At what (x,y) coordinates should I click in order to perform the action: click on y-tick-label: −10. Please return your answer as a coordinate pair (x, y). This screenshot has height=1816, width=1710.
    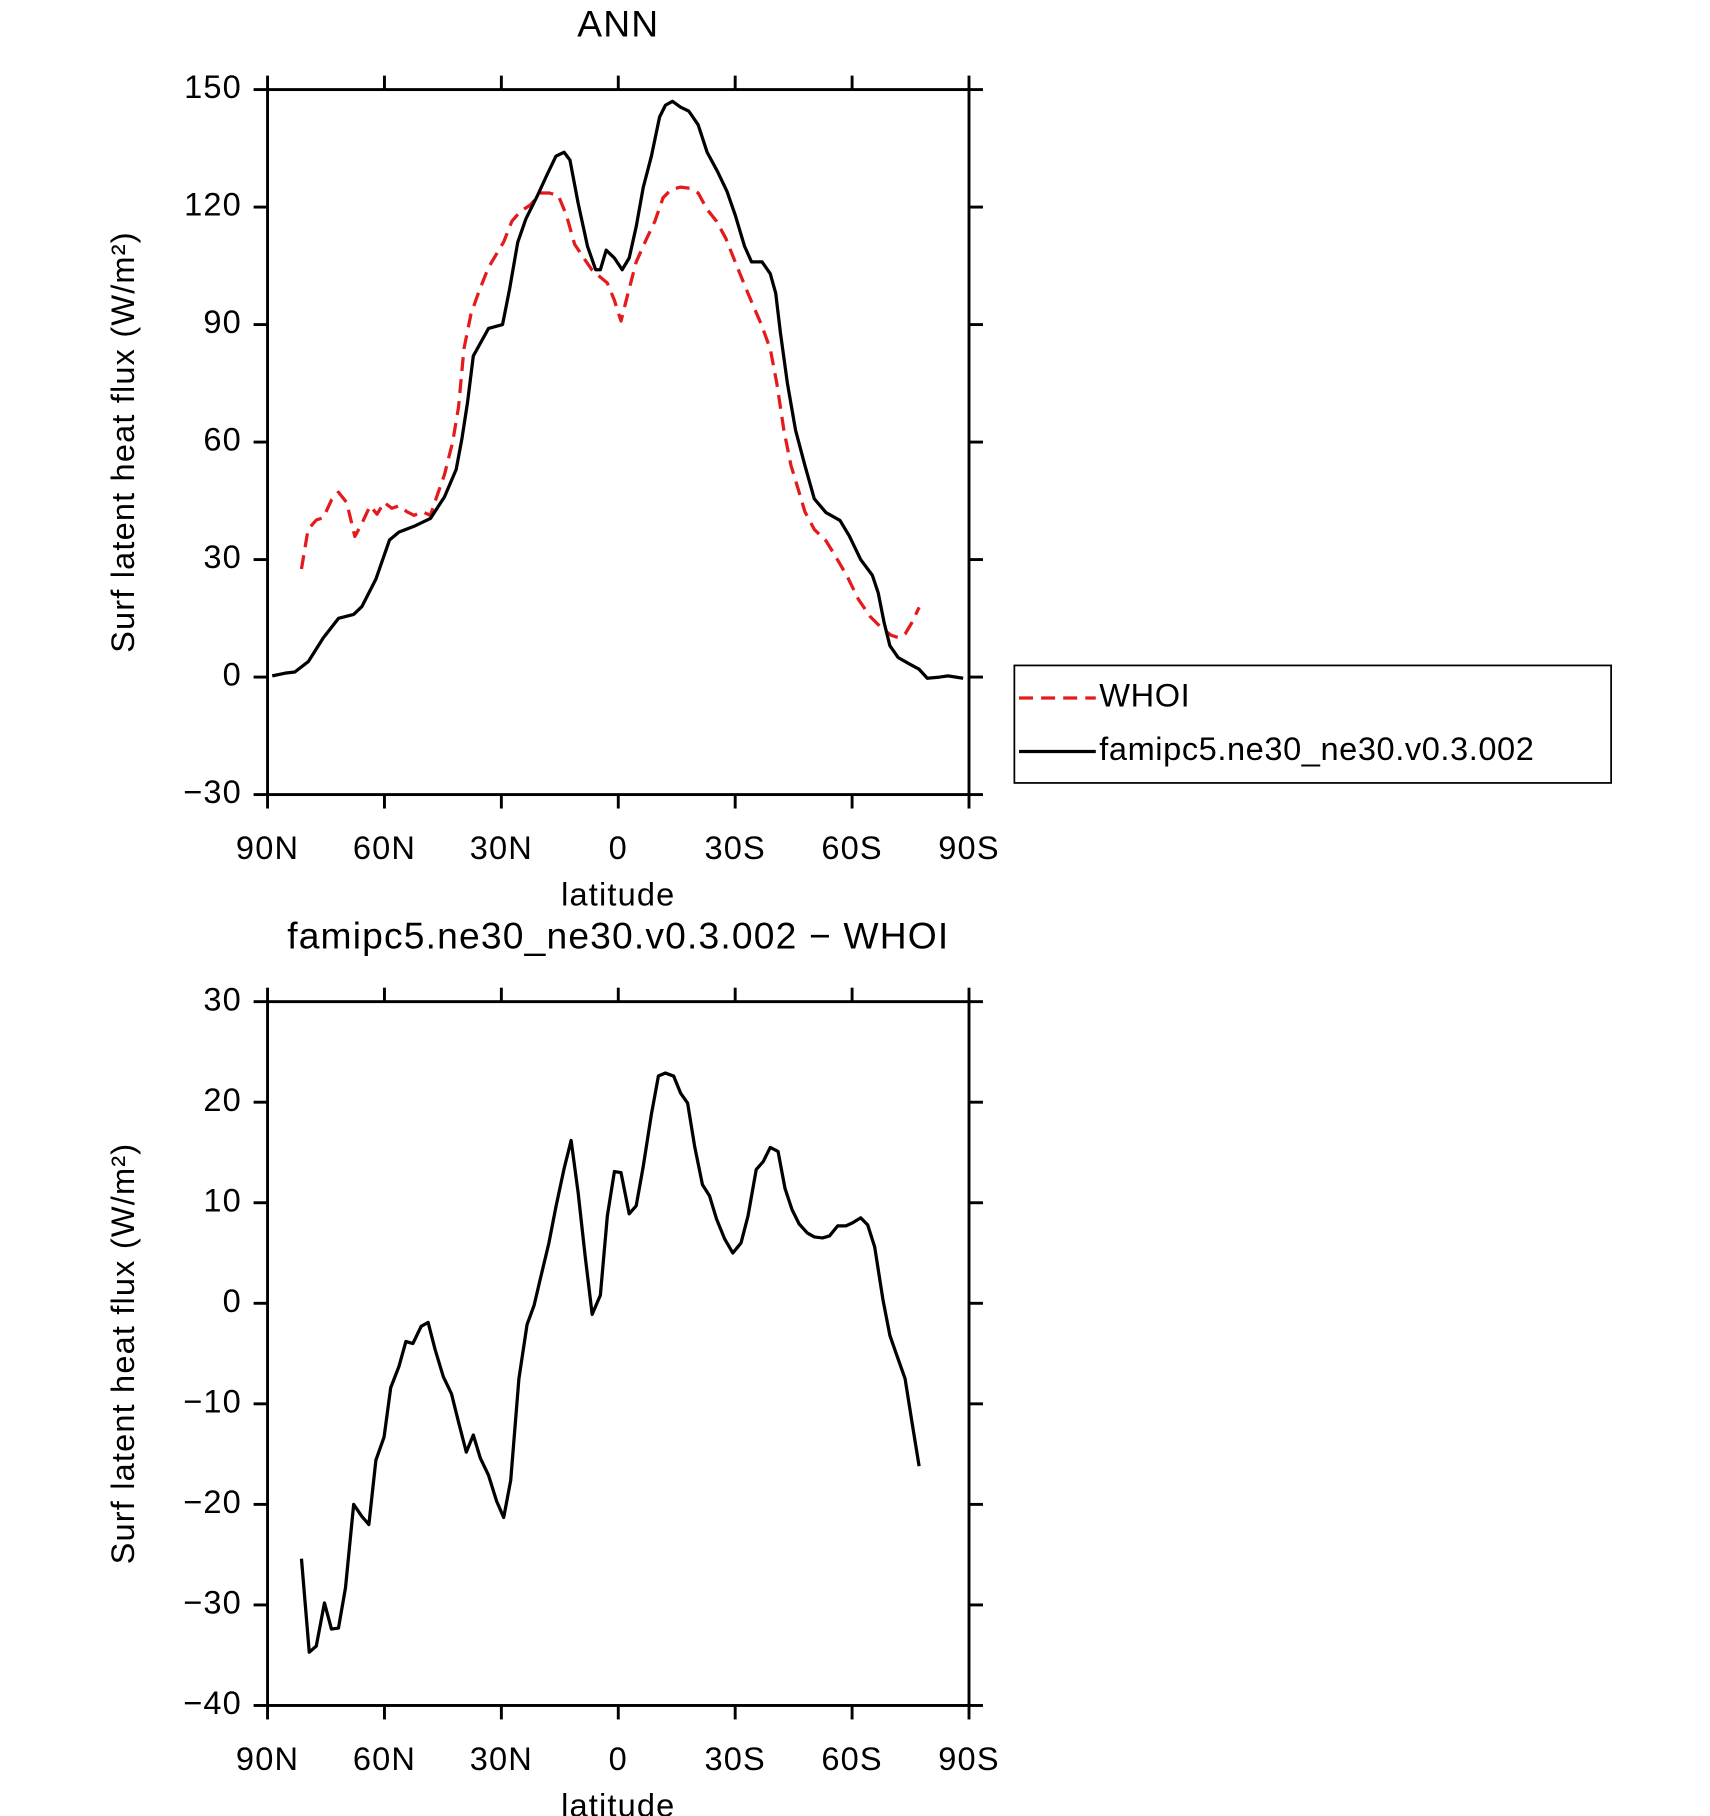
    Looking at the image, I should click on (212, 1401).